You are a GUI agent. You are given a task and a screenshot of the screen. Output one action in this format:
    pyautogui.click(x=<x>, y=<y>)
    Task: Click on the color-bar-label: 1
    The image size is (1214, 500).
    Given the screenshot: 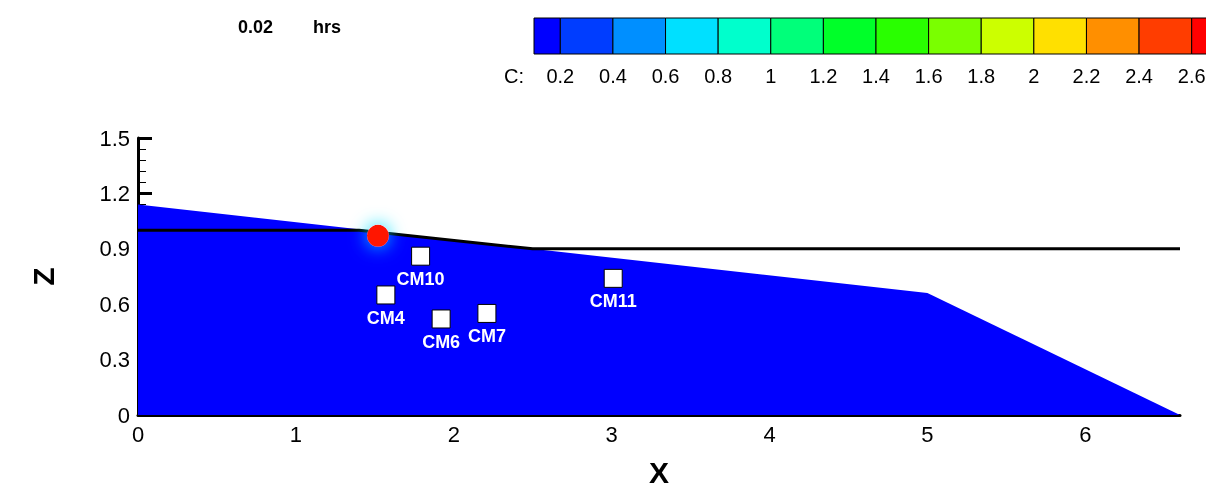 What is the action you would take?
    pyautogui.click(x=771, y=76)
    